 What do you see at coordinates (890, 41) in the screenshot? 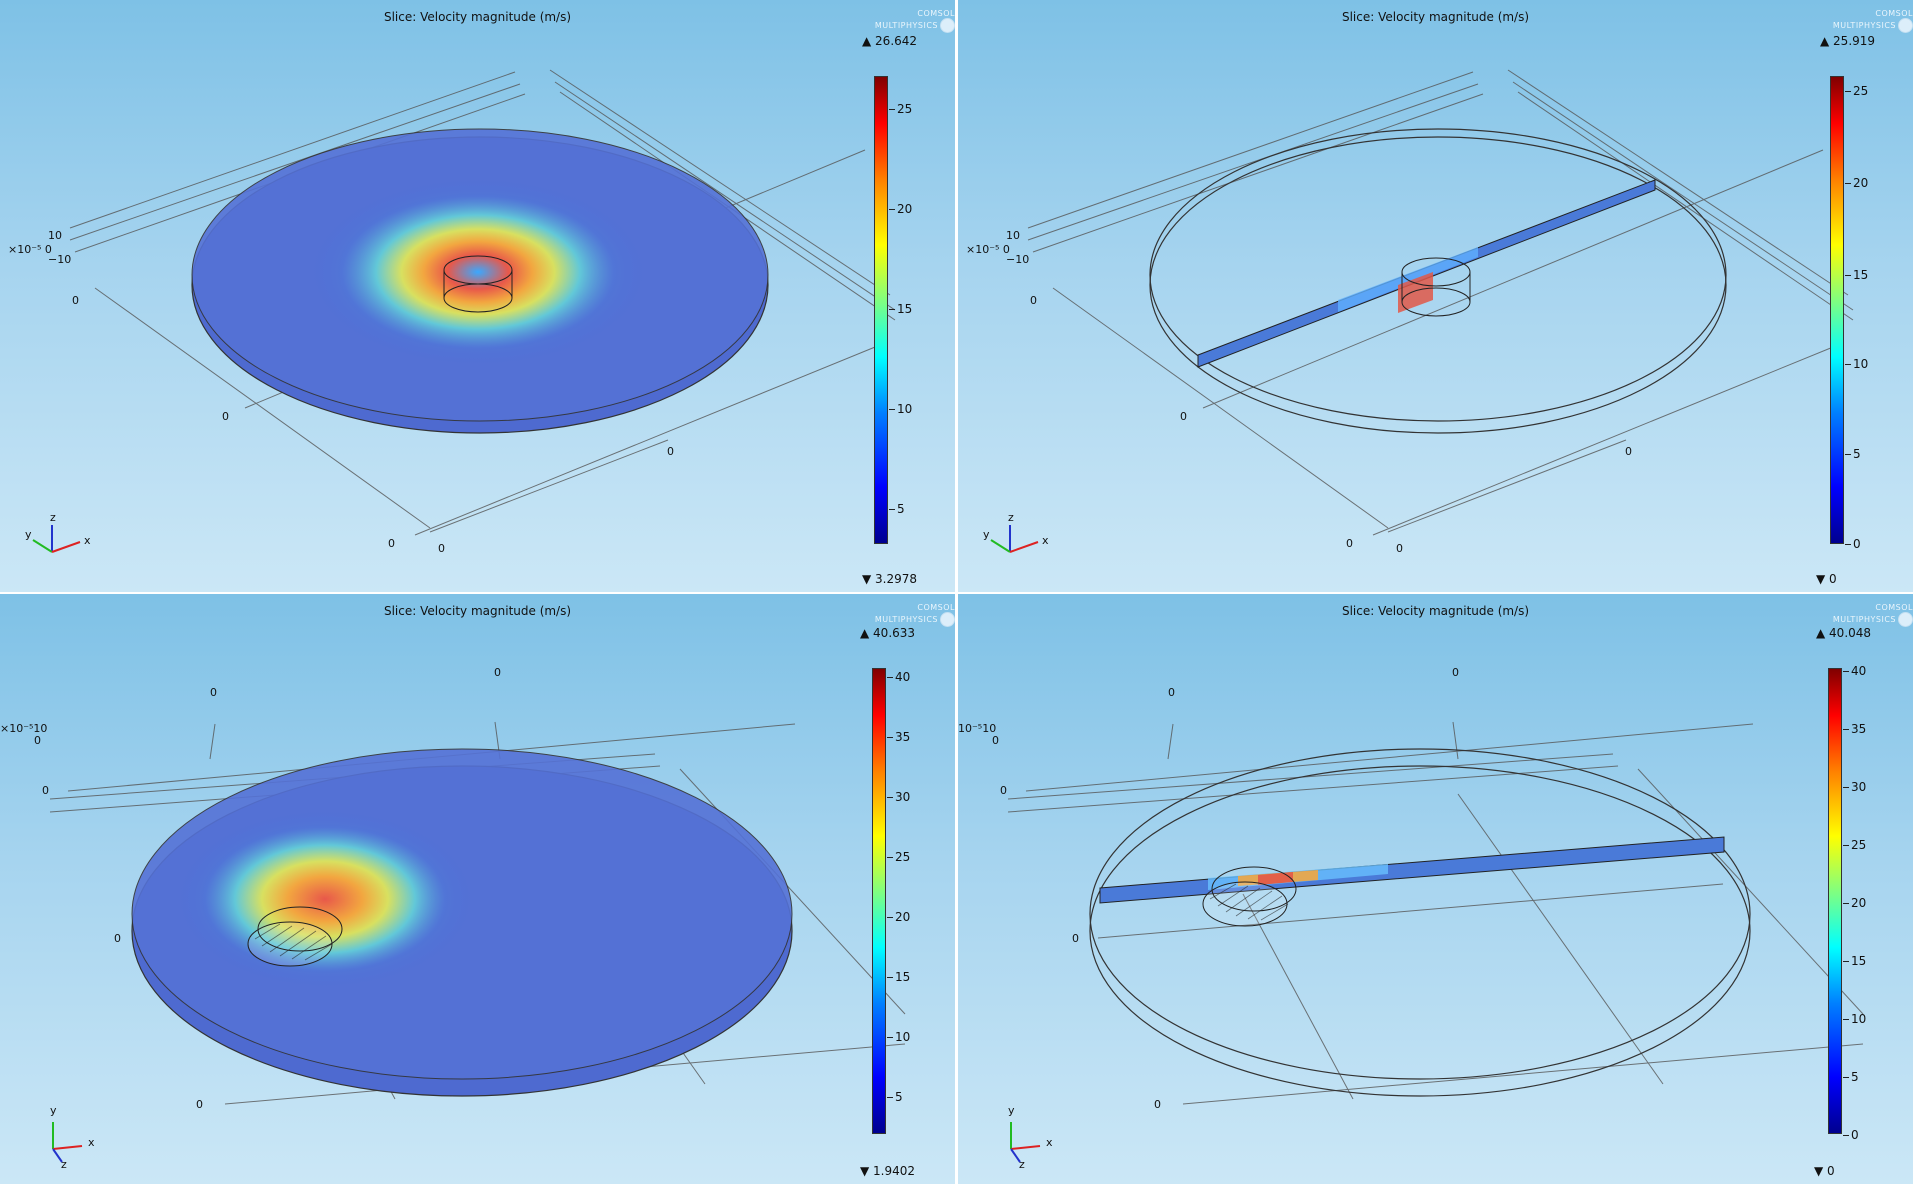
I see `colorbar-max-label: ▲ 26.642` at bounding box center [890, 41].